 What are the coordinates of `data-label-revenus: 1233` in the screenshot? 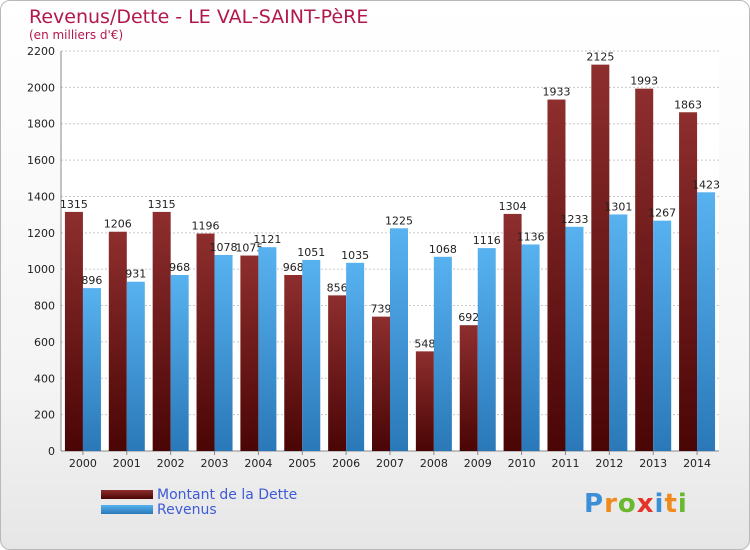 It's located at (574, 219).